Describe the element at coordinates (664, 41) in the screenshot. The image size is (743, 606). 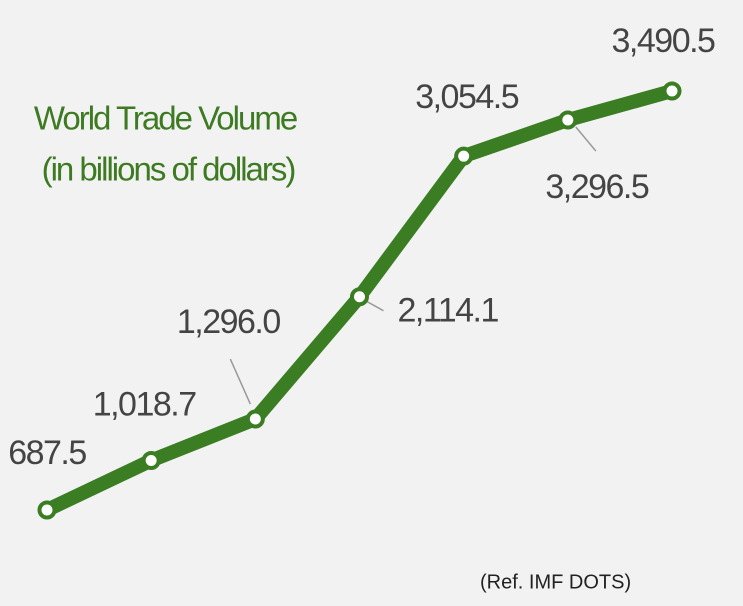
I see `data-label: 3,490.5` at that location.